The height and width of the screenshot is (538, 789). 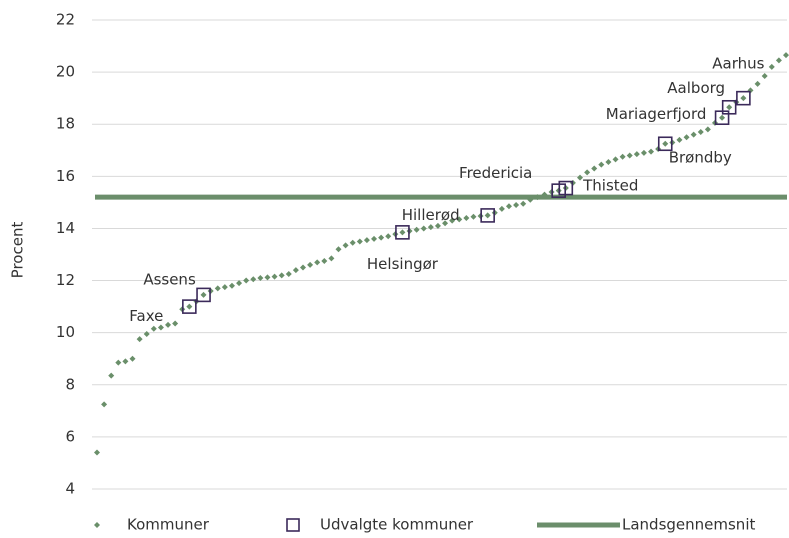 What do you see at coordinates (65, 228) in the screenshot?
I see `y-tick-label: 14` at bounding box center [65, 228].